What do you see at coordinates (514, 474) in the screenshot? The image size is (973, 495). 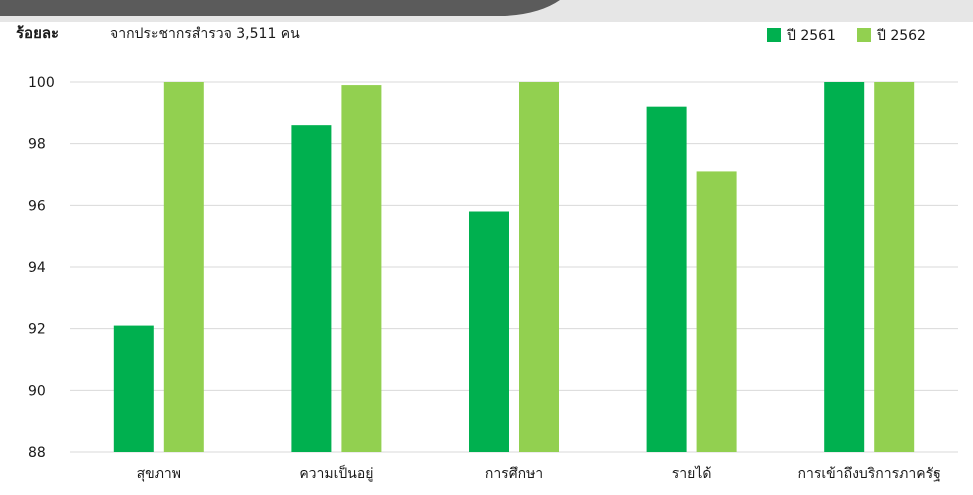 I see `x-tick-label: การศึกษา` at bounding box center [514, 474].